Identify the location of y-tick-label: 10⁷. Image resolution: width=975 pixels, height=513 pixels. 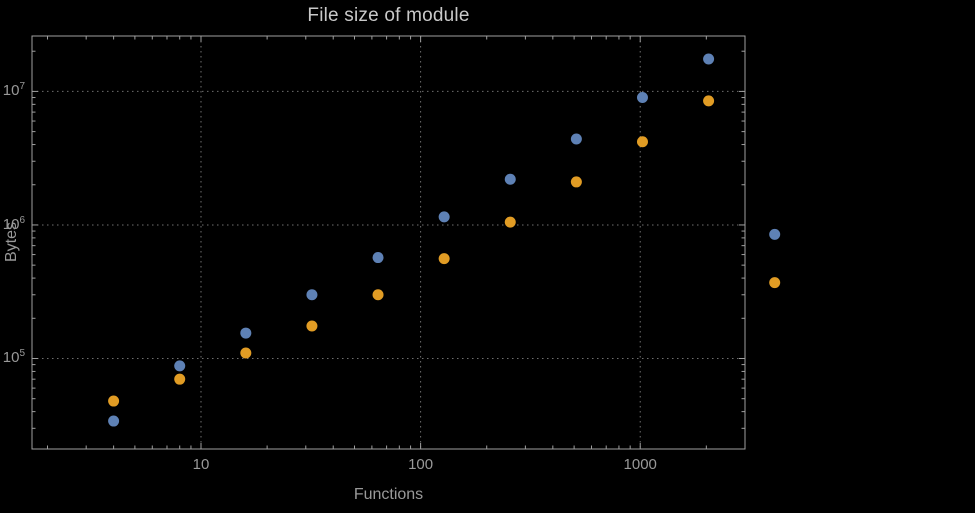
(13, 90).